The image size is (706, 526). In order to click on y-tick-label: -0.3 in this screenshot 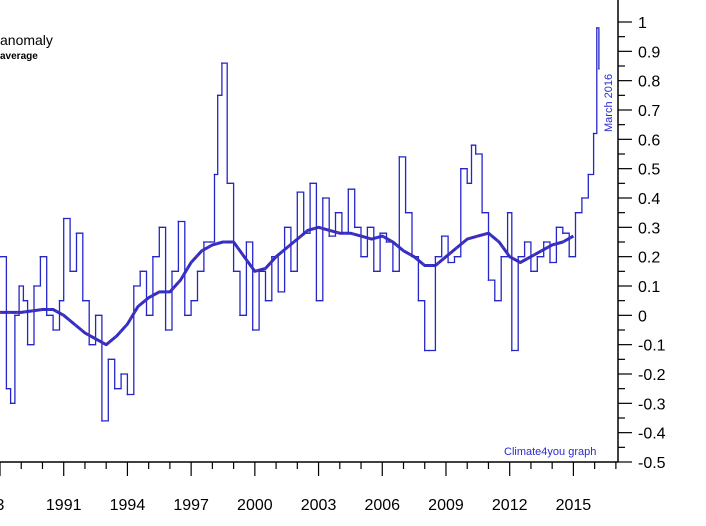, I will do `click(652, 404)`.